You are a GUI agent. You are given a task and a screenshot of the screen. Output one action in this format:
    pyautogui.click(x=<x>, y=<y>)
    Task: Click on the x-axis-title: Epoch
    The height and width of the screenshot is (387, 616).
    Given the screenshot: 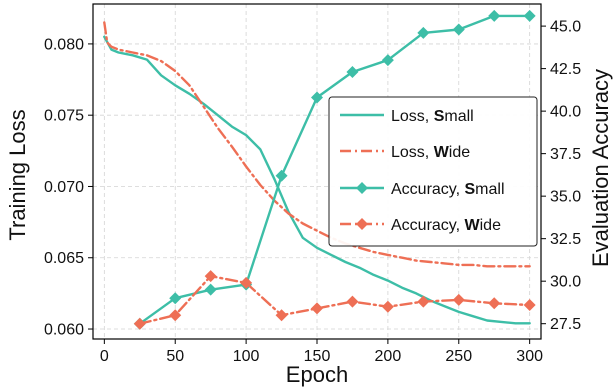 What is the action you would take?
    pyautogui.click(x=317, y=374)
    